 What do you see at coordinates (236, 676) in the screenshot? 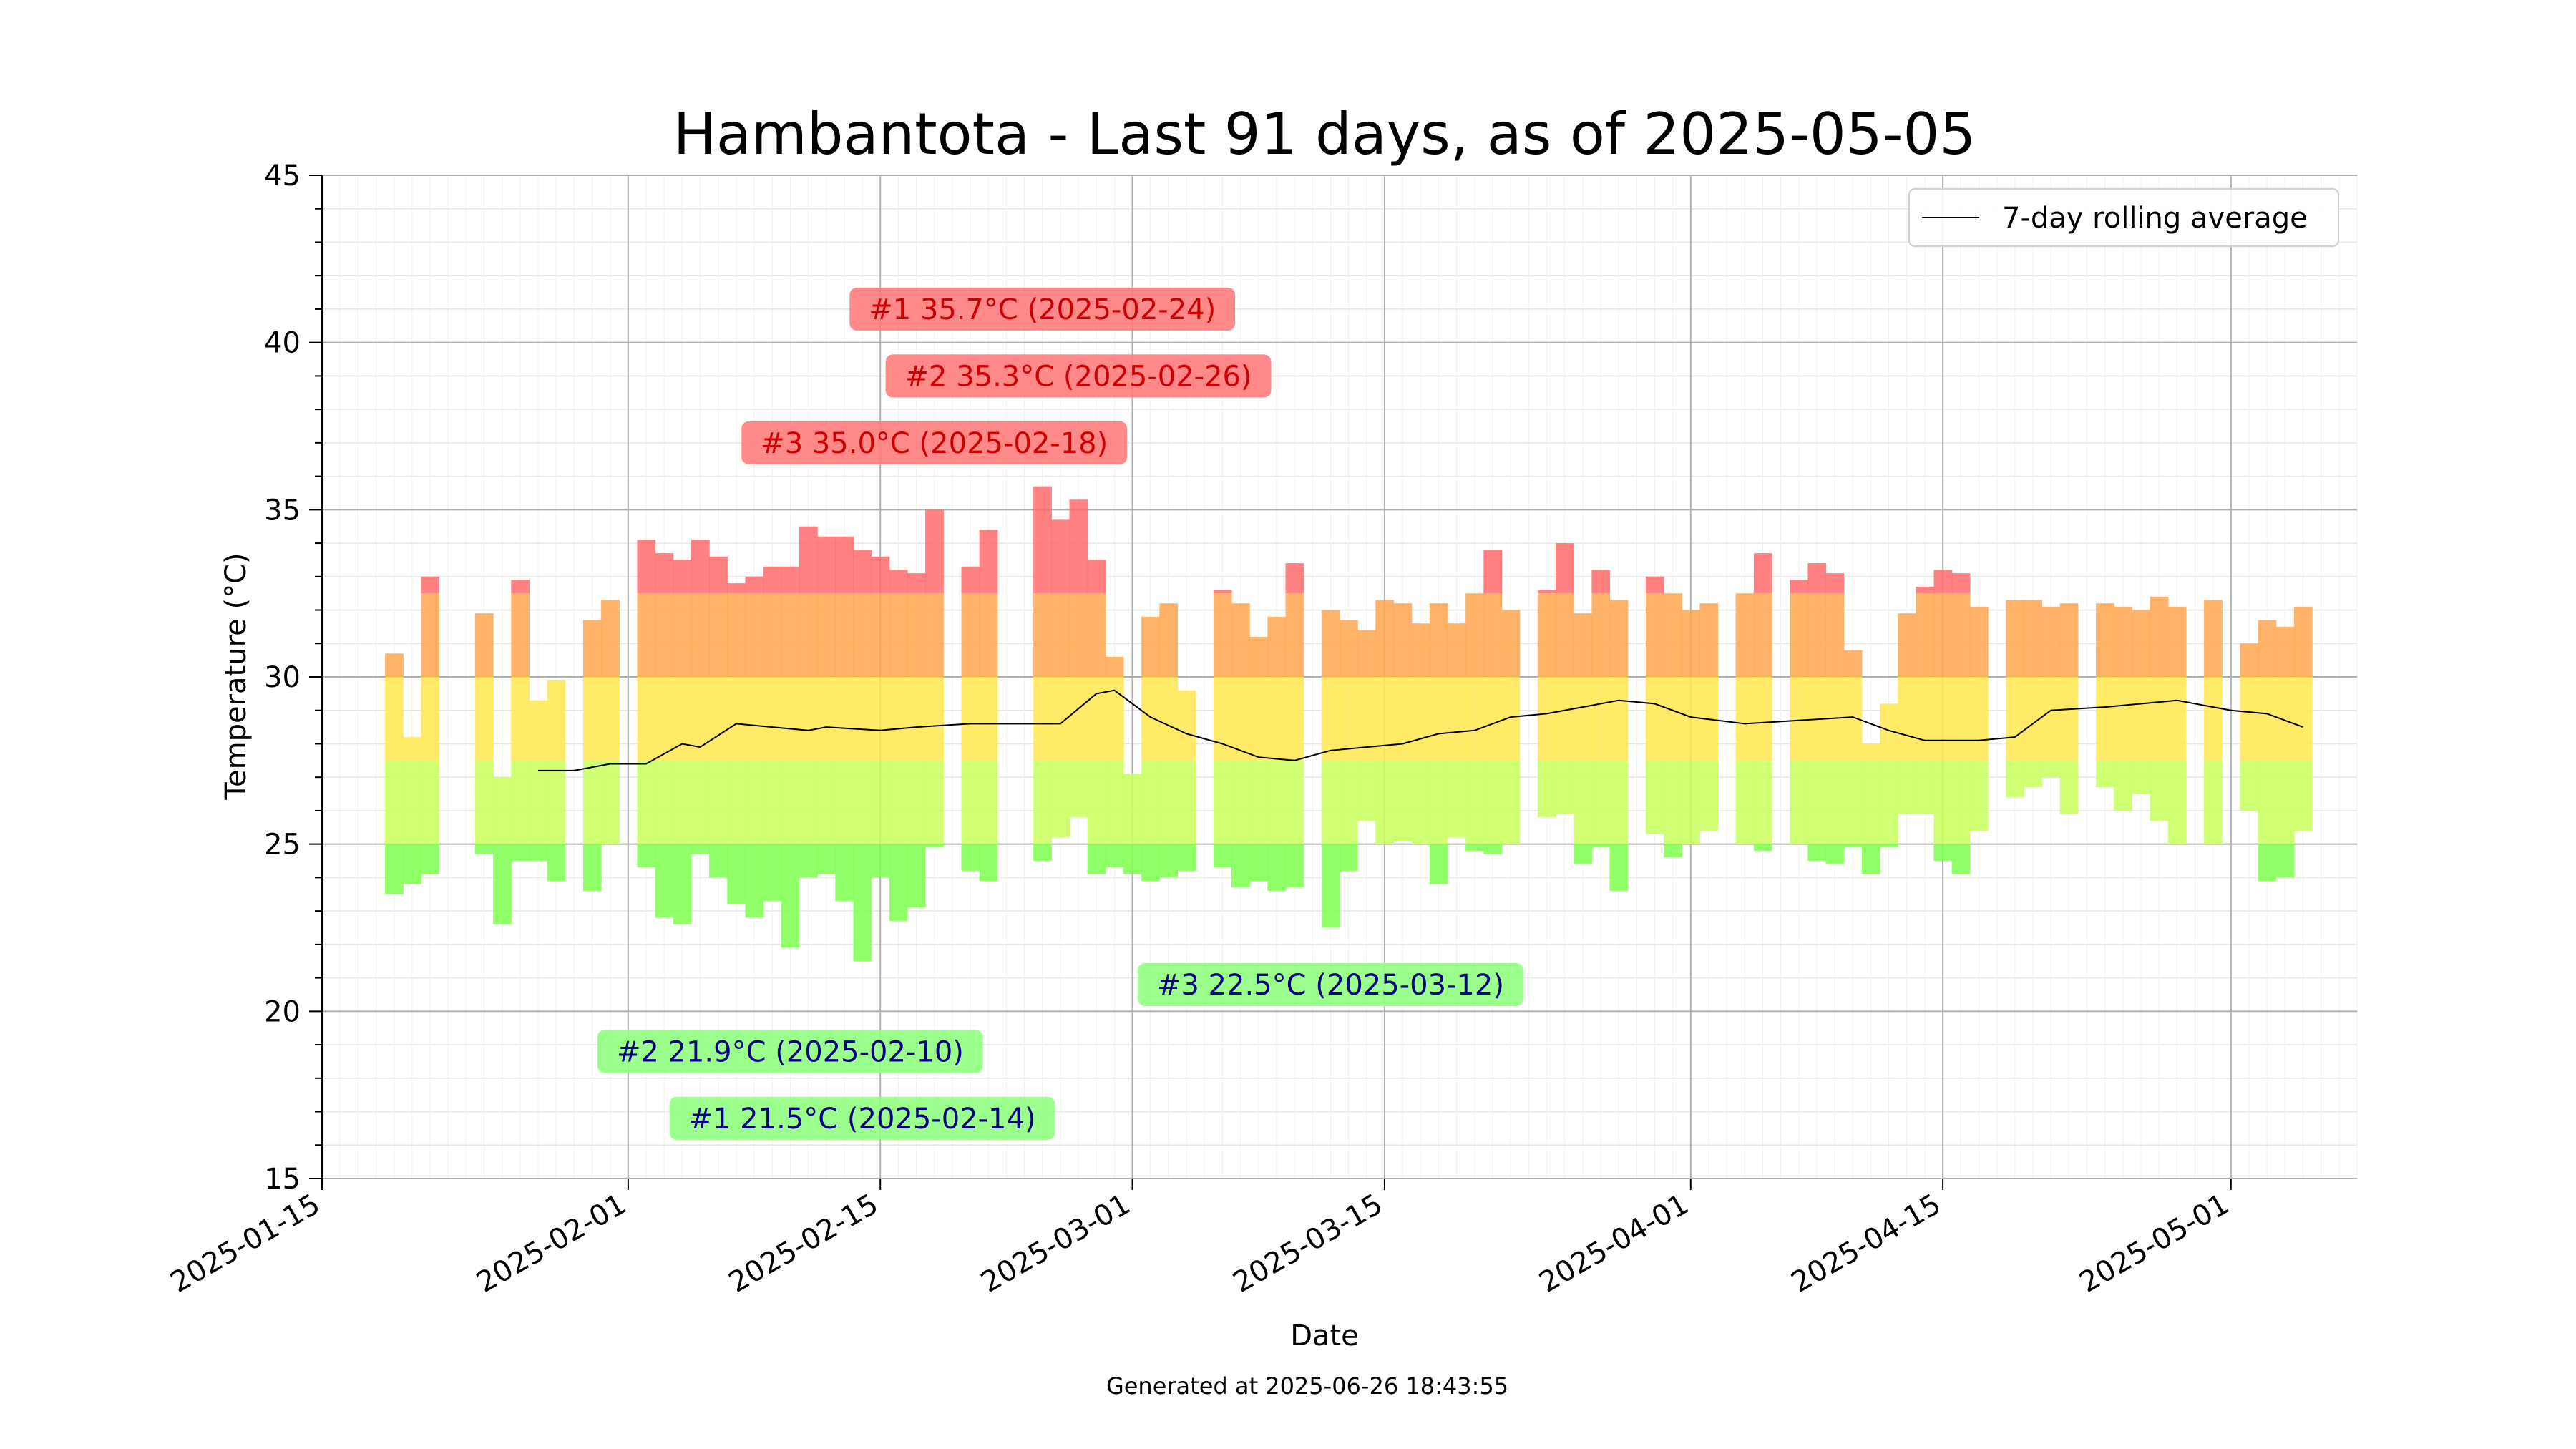
I see `y-axis-label: Temperature (°C)` at bounding box center [236, 676].